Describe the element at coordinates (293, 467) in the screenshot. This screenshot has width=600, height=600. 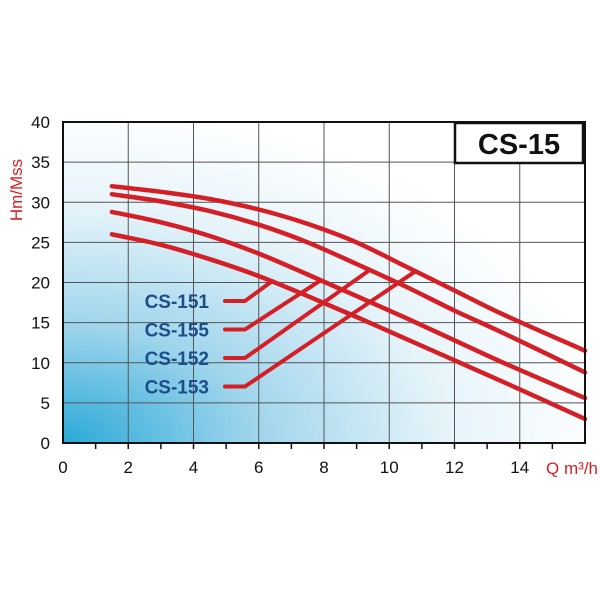
I see `x-axis-ticks: 0 2 4 6 8 10 12 14` at that location.